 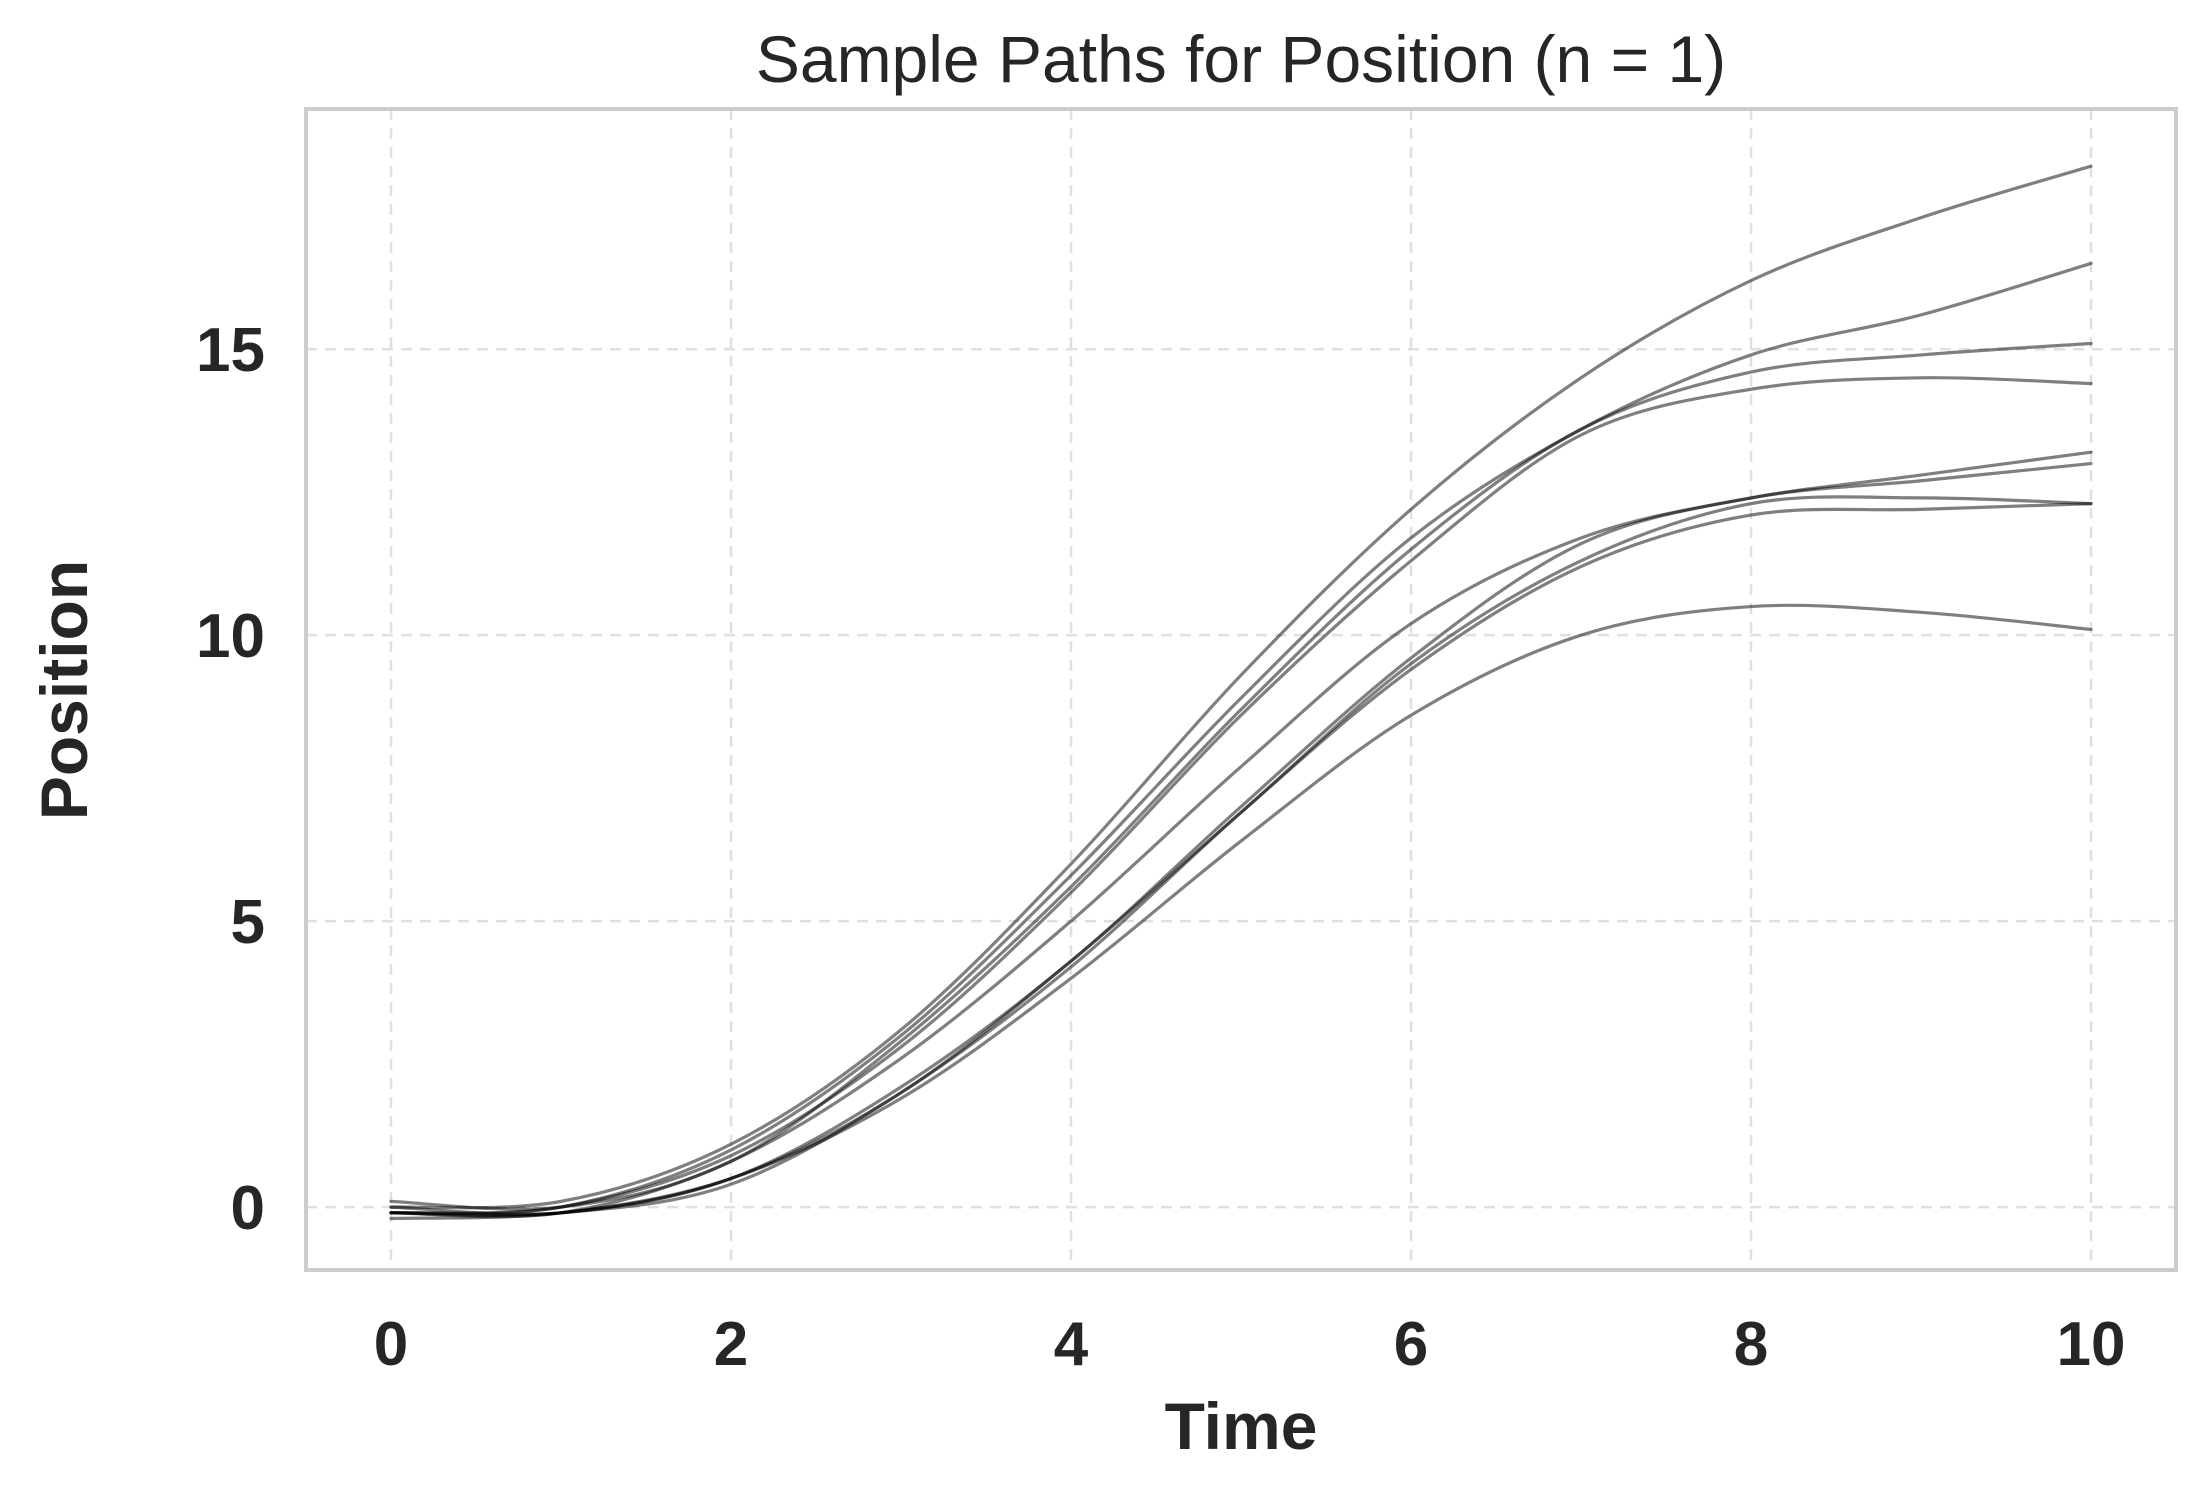 What do you see at coordinates (64, 690) in the screenshot?
I see `y-axis-label: Position` at bounding box center [64, 690].